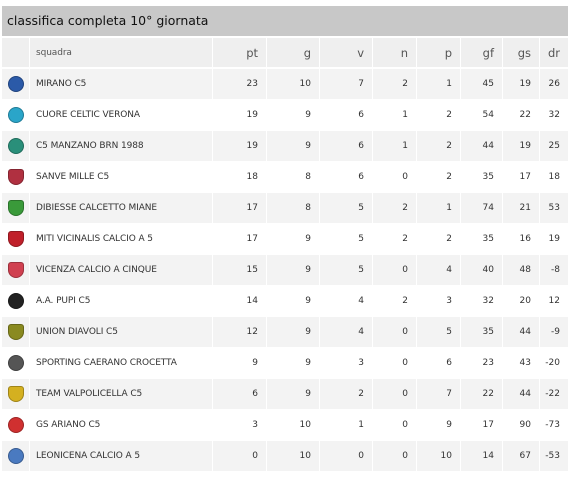 The image size is (571, 482). Describe the element at coordinates (121, 394) in the screenshot. I see `team-name: TEAM VALPOLICELLA C5` at that location.